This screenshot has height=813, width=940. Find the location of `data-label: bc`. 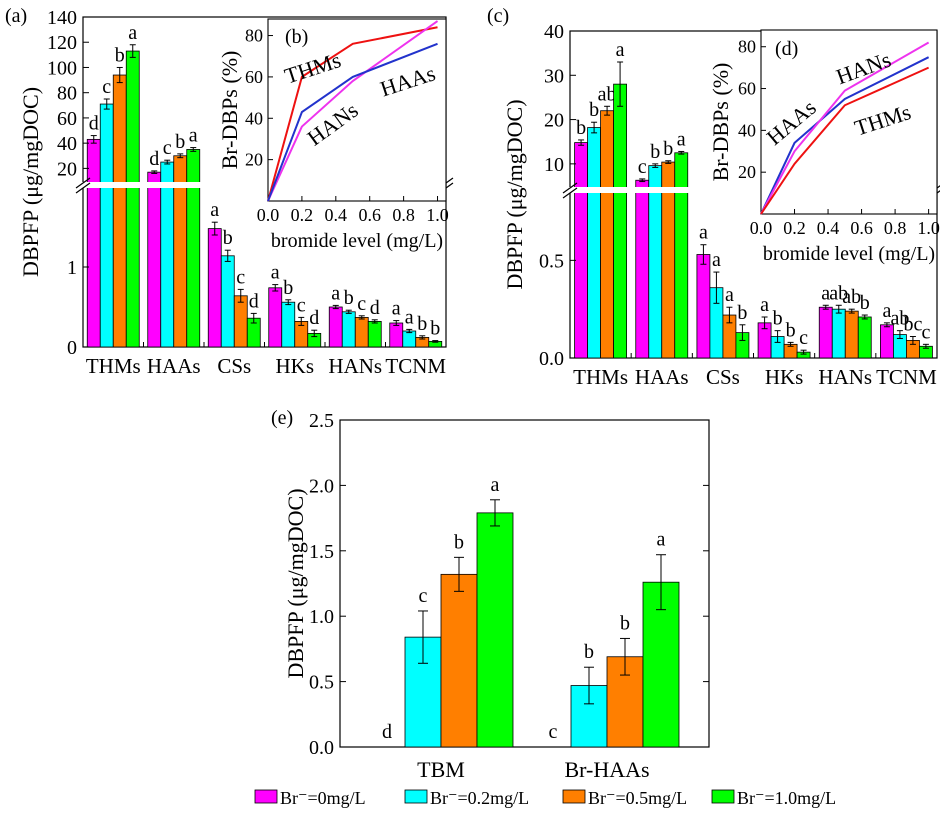

data-label: bc is located at coordinates (912, 325).